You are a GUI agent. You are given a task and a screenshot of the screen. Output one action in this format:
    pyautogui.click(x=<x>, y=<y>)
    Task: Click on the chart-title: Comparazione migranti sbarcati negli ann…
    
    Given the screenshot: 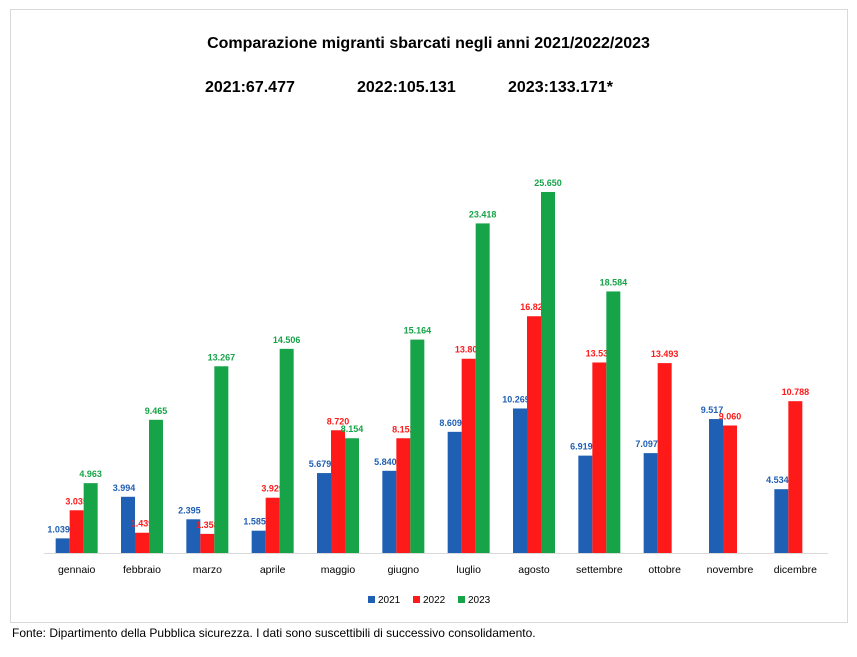 What is the action you would take?
    pyautogui.click(x=428, y=43)
    